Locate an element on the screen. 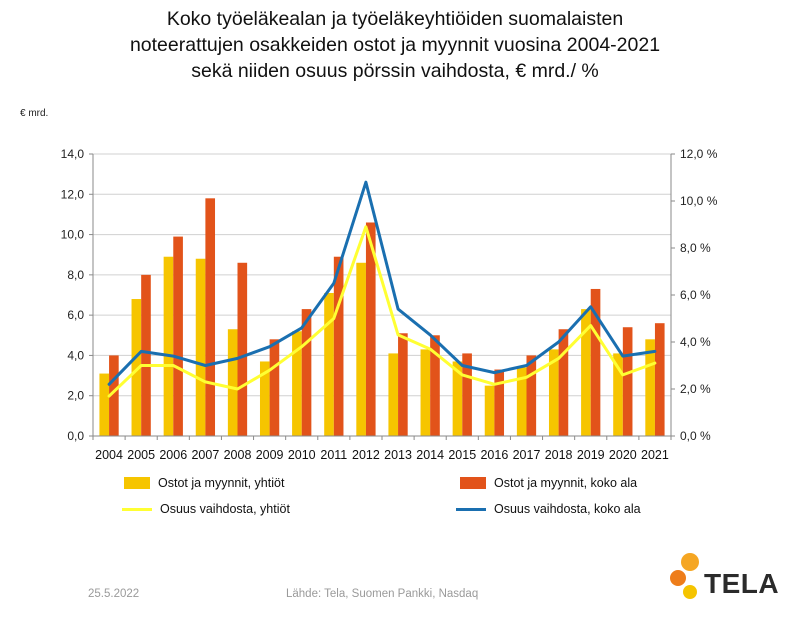 This screenshot has width=790, height=618. y-left-tick-label: 4,0 is located at coordinates (75, 355).